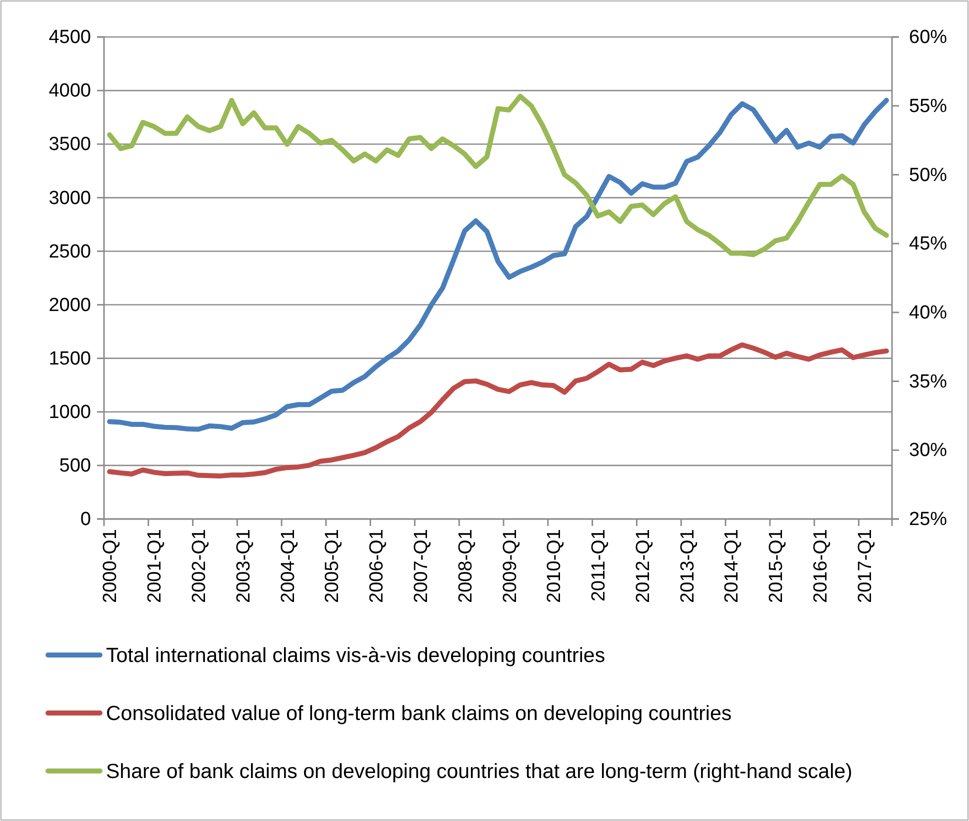 This screenshot has width=969, height=821. What do you see at coordinates (377, 566) in the screenshot?
I see `x-tick-label: 2006-Q1` at bounding box center [377, 566].